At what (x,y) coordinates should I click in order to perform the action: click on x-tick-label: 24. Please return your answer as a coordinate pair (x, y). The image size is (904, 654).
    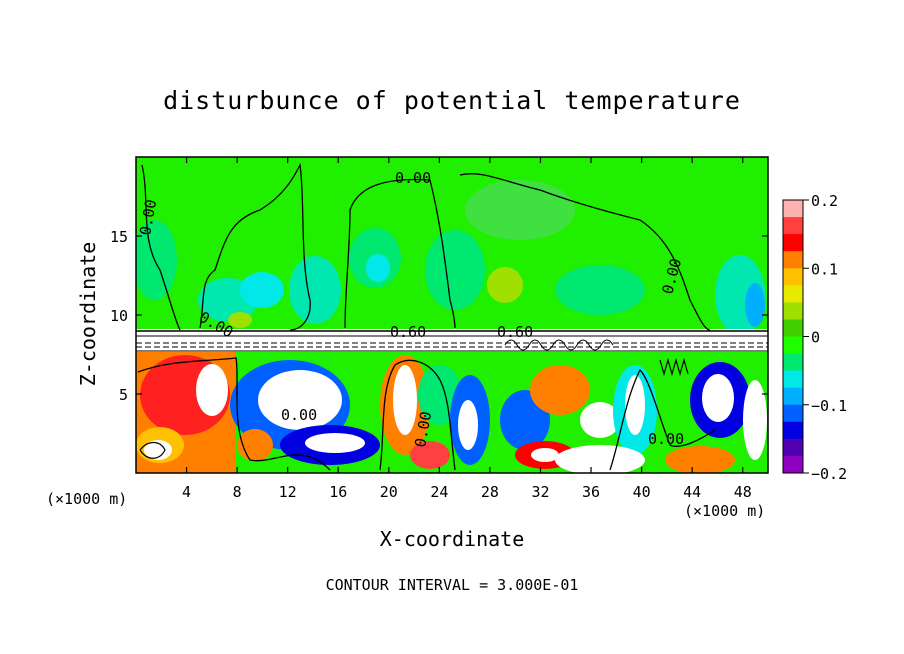
    Looking at the image, I should click on (439, 492).